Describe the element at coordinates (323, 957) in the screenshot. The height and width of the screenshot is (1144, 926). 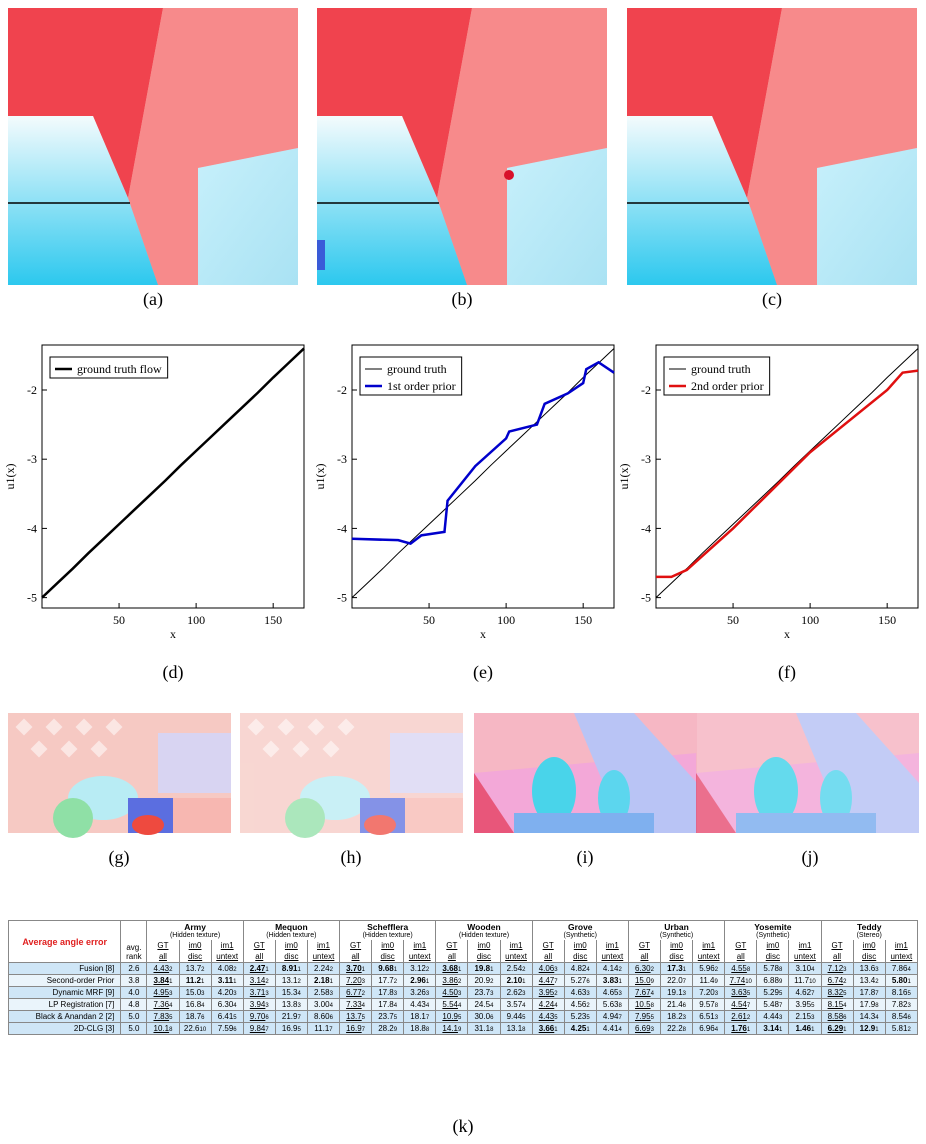
I see `error-column: untext` at that location.